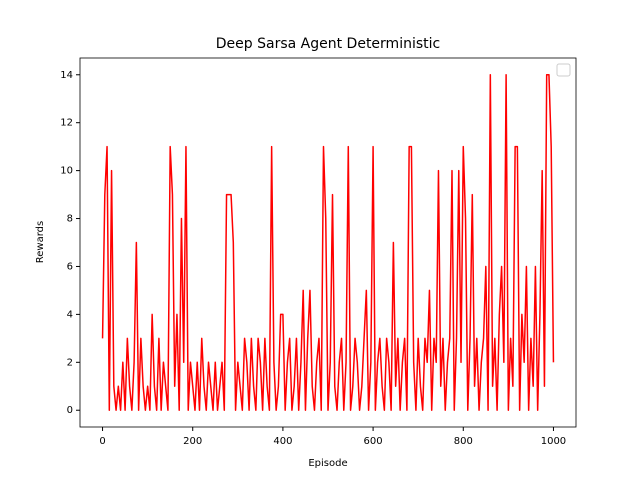  Describe the element at coordinates (70, 266) in the screenshot. I see `y-tick-label: 6` at that location.